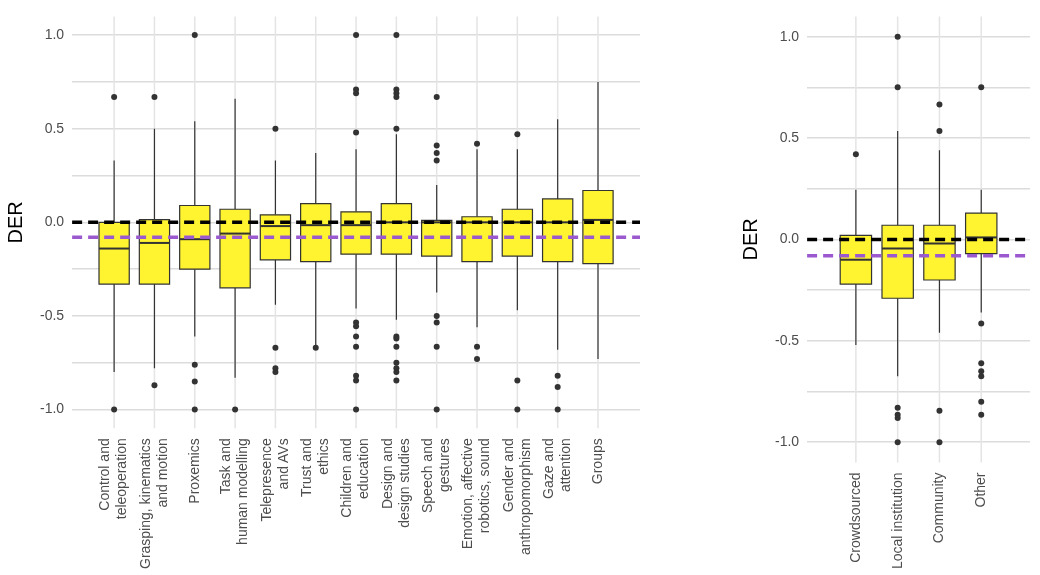 This screenshot has width=1040, height=575. I want to click on x-tick-label: Local institution, so click(896, 521).